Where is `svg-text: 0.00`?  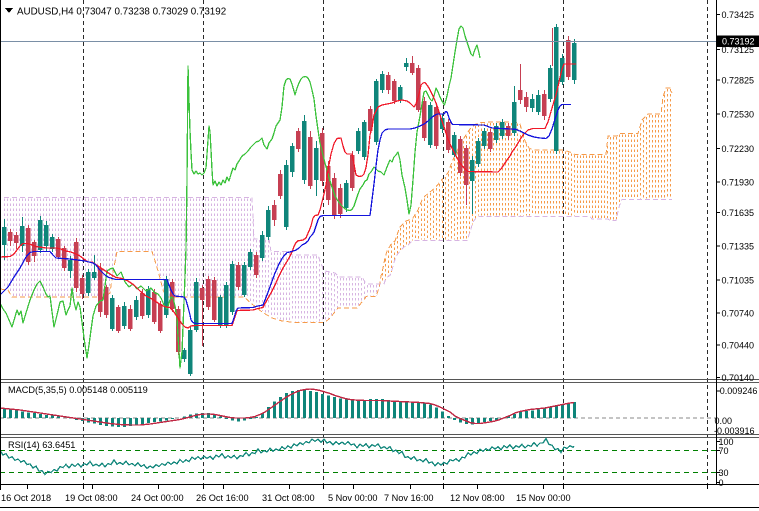 svg-text: 0.00 is located at coordinates (724, 421).